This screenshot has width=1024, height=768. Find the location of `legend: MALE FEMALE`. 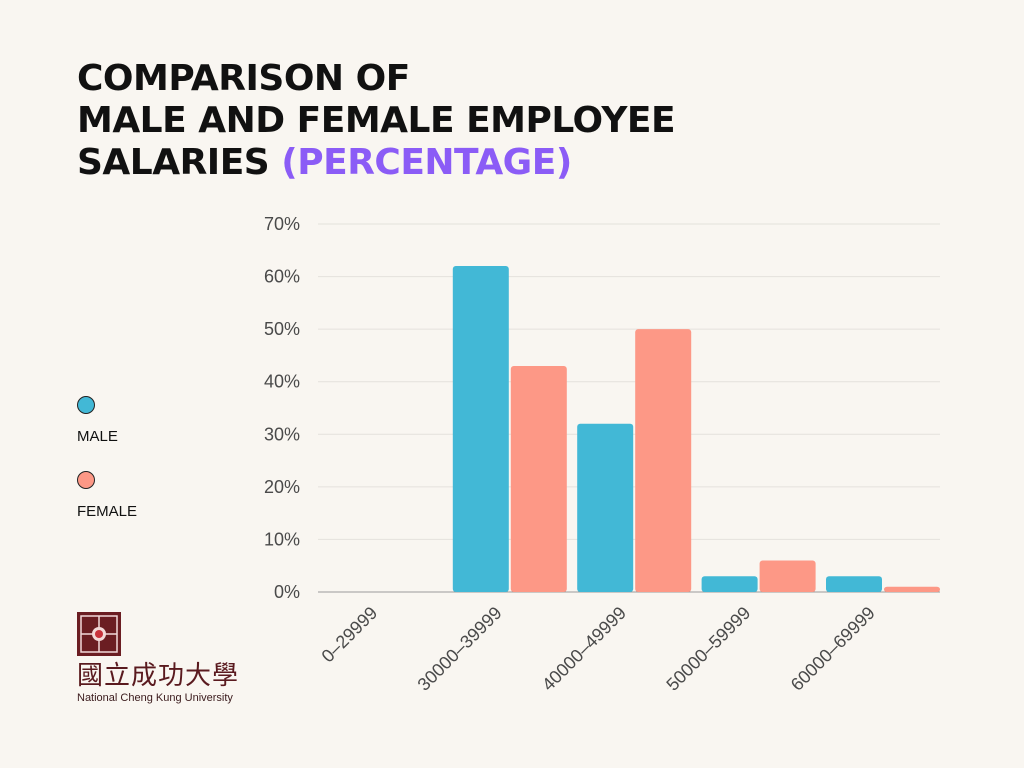

legend: MALE FEMALE is located at coordinates (107, 471).